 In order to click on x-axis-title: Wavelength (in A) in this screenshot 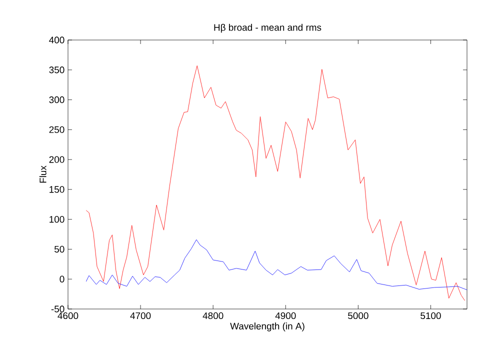, I will do `click(267, 327)`.